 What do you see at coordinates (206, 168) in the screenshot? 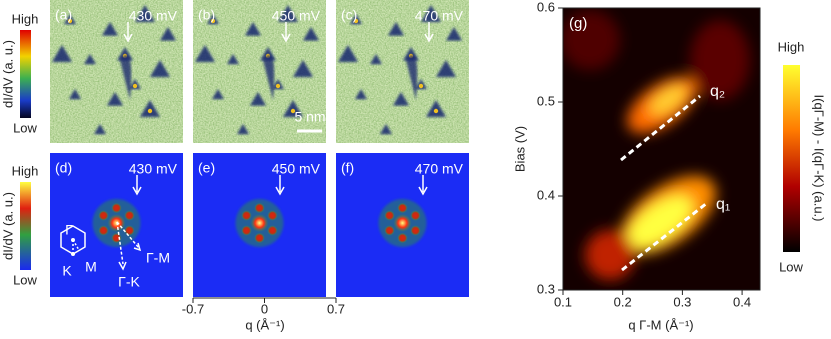
I see `panel-label: (e)` at bounding box center [206, 168].